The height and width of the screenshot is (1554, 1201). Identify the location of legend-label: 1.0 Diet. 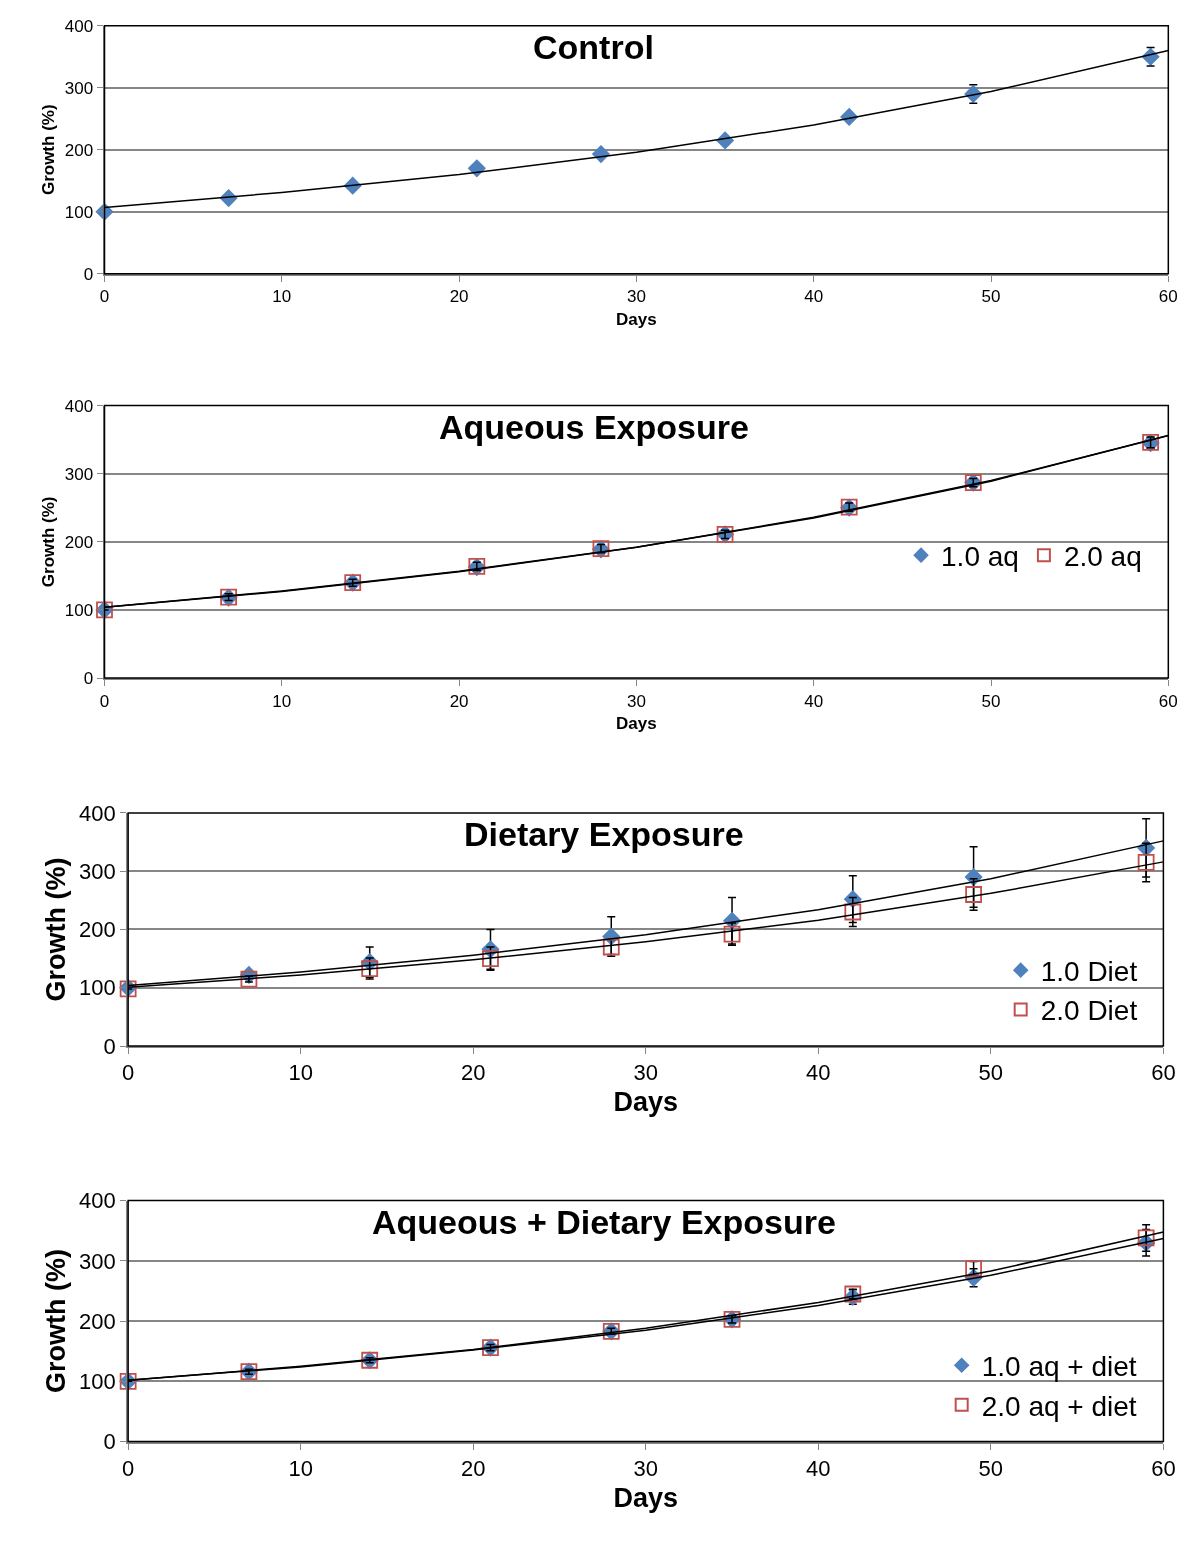
(1089, 972).